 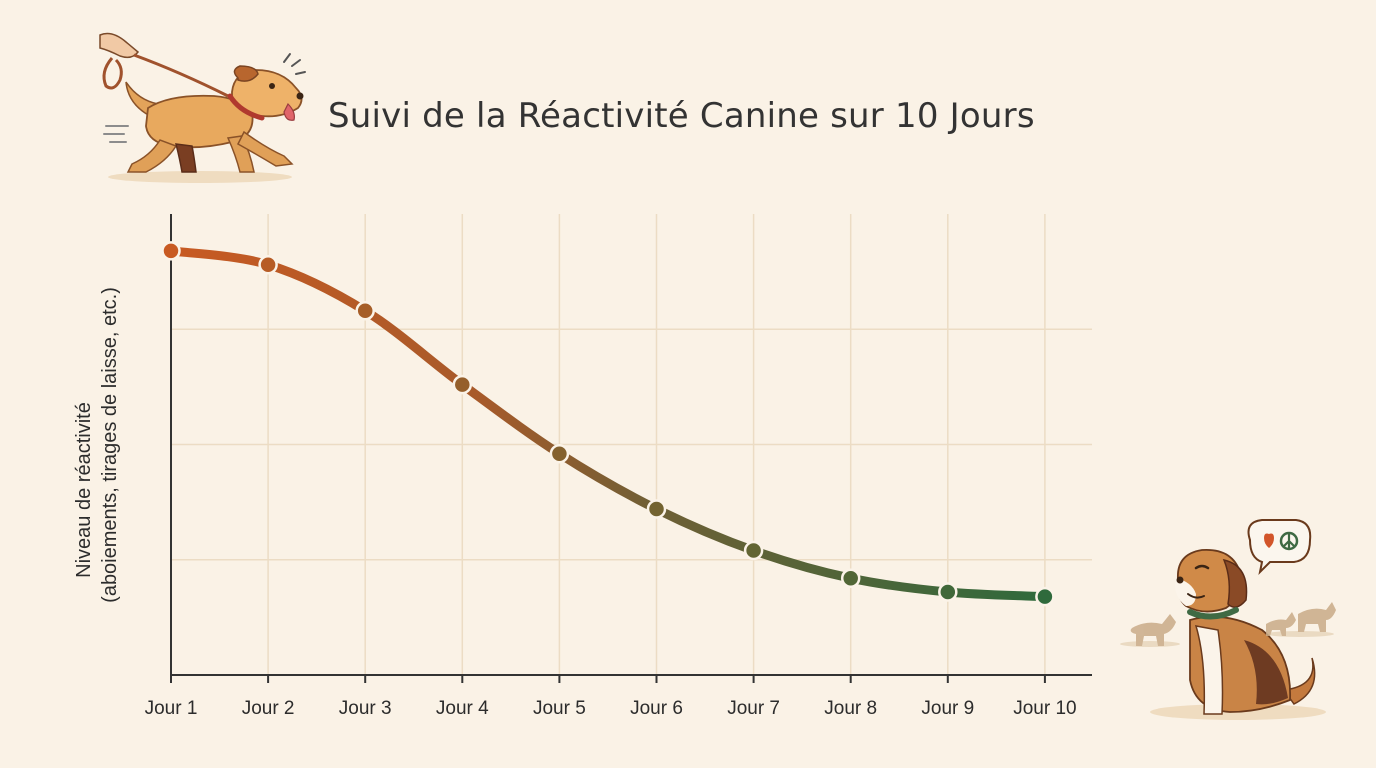 I want to click on x-tick-label: Jour 6, so click(x=656, y=708).